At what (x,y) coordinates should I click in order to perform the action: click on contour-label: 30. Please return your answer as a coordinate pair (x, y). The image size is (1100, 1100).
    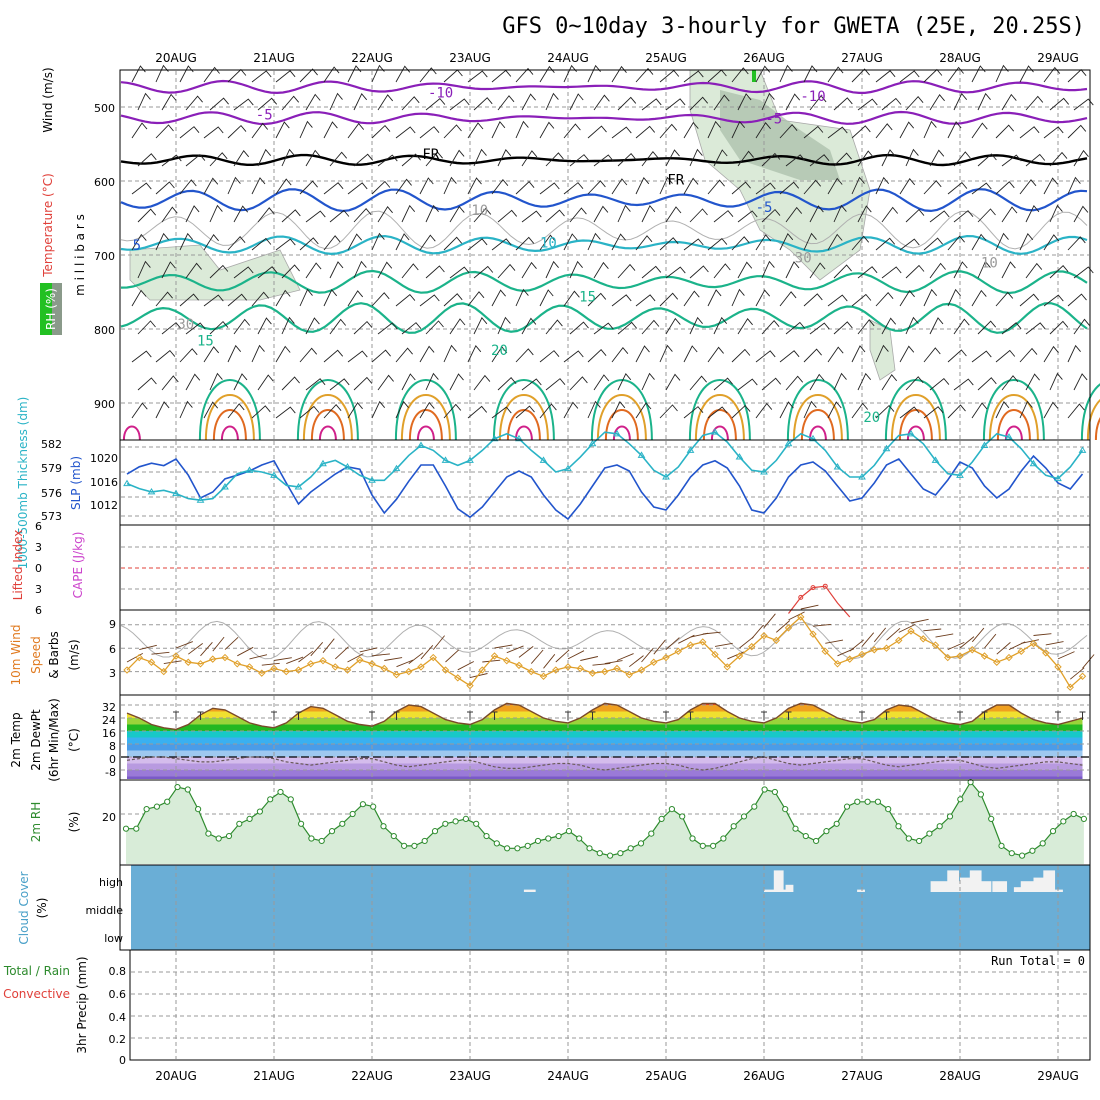
    Looking at the image, I should click on (185, 325).